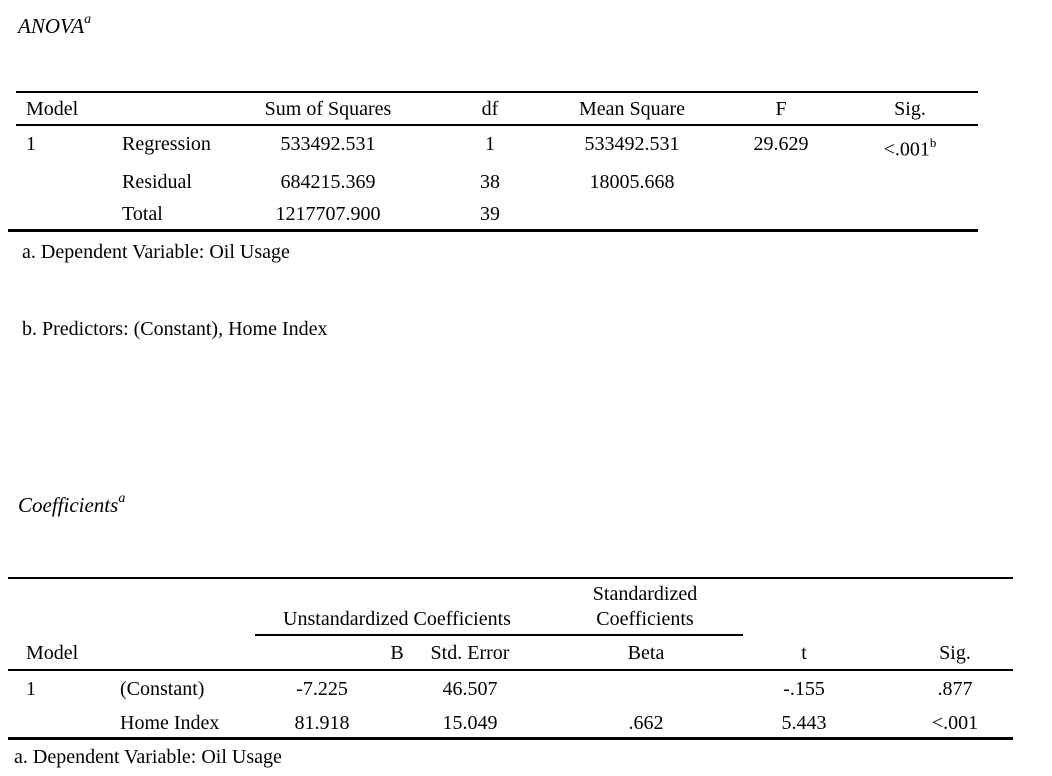 Image resolution: width=1052 pixels, height=776 pixels. What do you see at coordinates (526, 689) in the screenshot?
I see `coefficients-row-constant: 1 (Constant) -7.225 46.507 -.155 .877` at bounding box center [526, 689].